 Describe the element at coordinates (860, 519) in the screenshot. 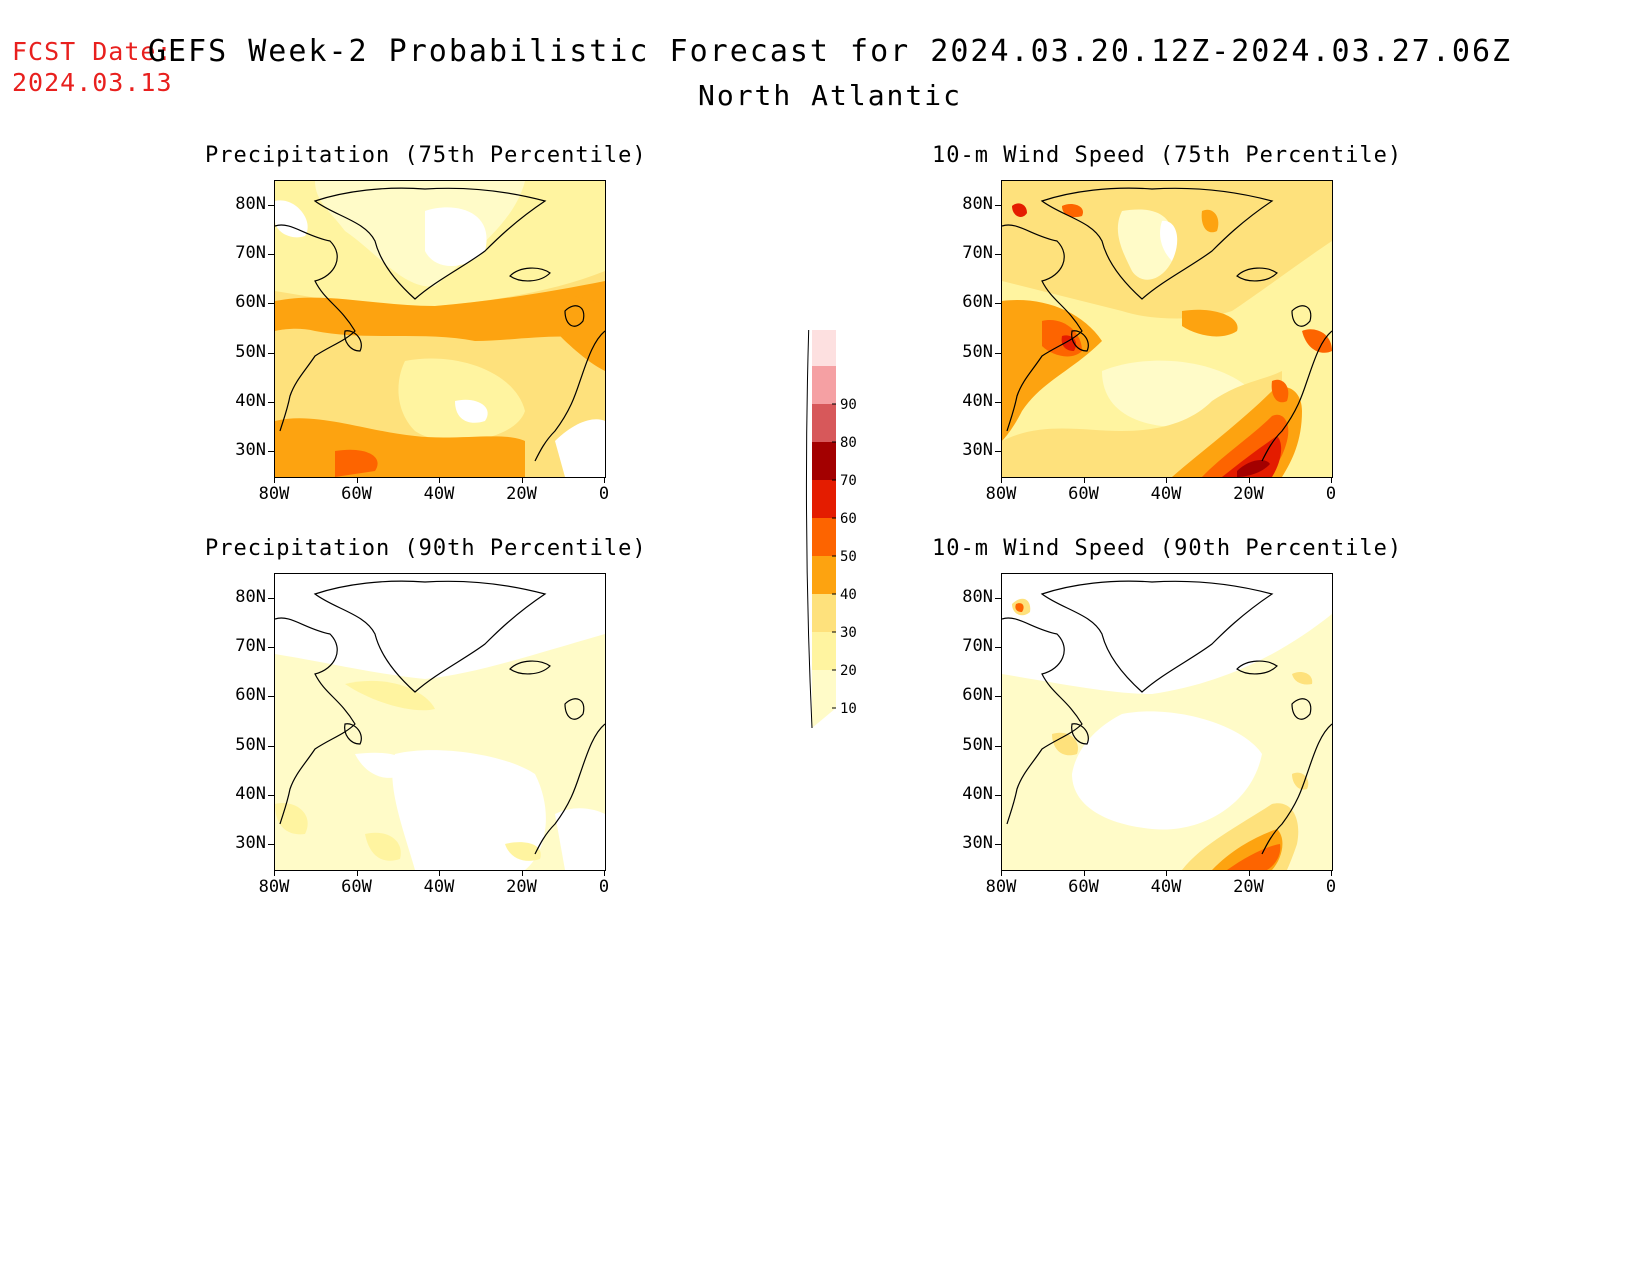

I see `colorbar: 10 20 30 40 50 60 70 80 90` at that location.